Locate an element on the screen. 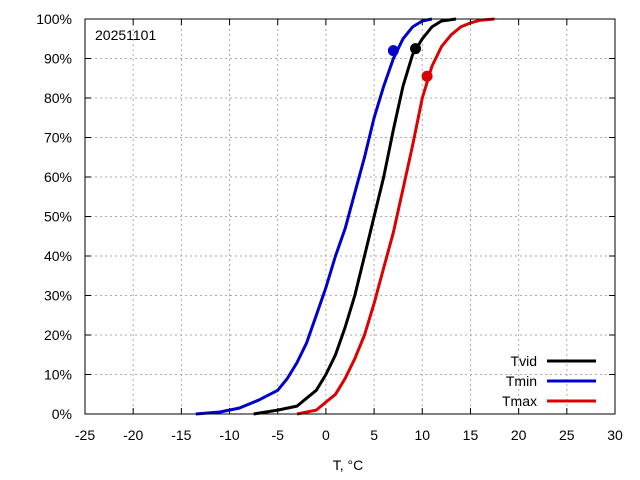 The image size is (640, 480). y-tick-label: 40% is located at coordinates (58, 256).